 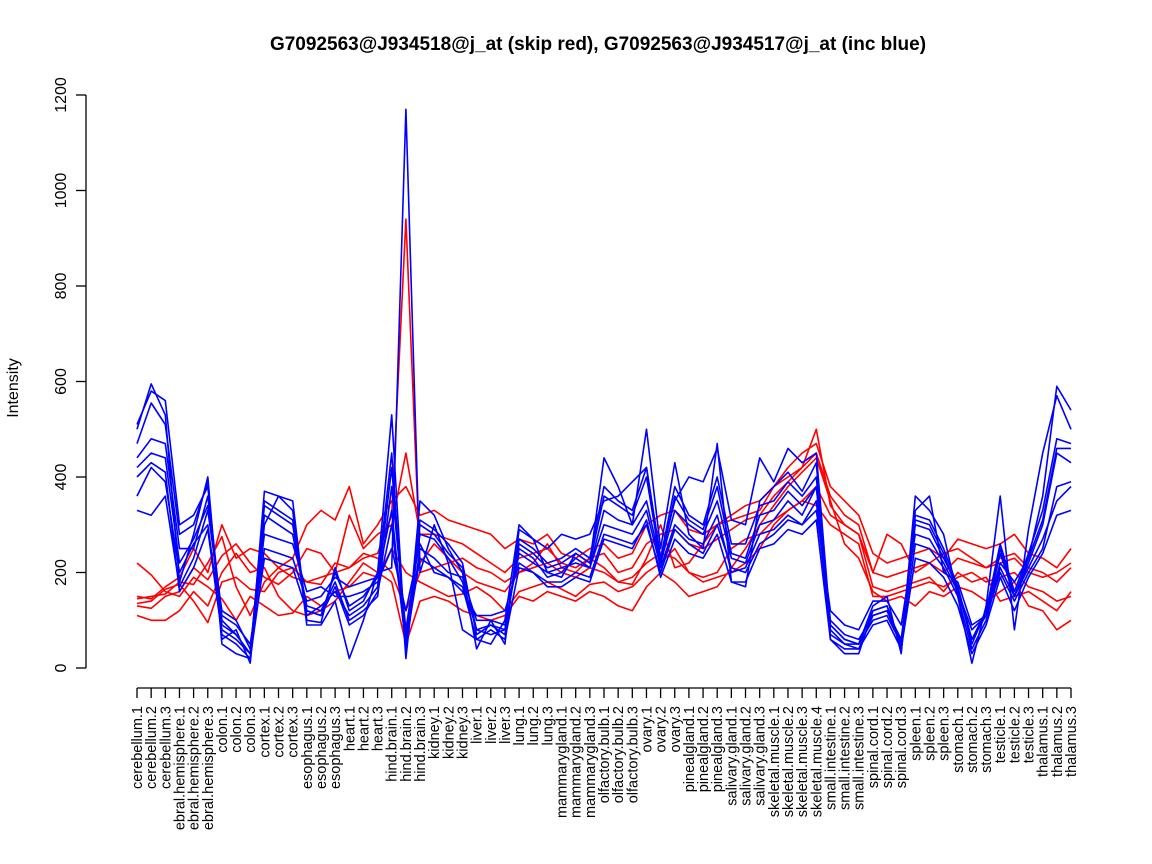 I want to click on x-tick-label: colon.2, so click(x=237, y=729).